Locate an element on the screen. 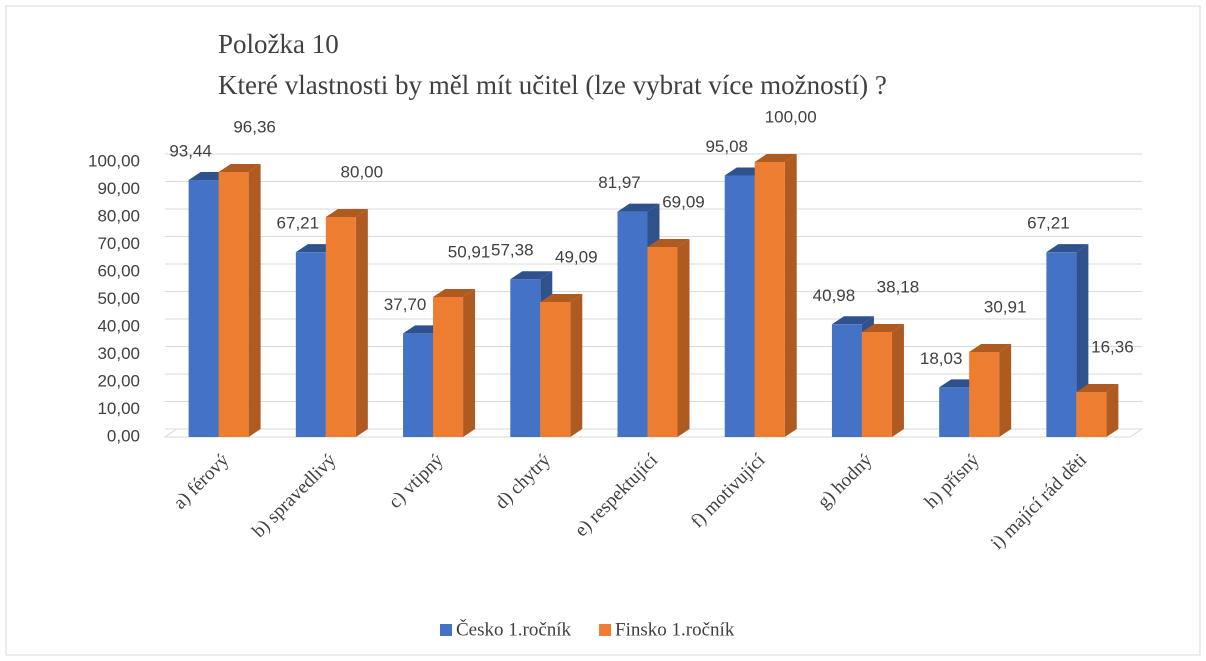 The image size is (1206, 661). data-label: 50,91 is located at coordinates (469, 251).